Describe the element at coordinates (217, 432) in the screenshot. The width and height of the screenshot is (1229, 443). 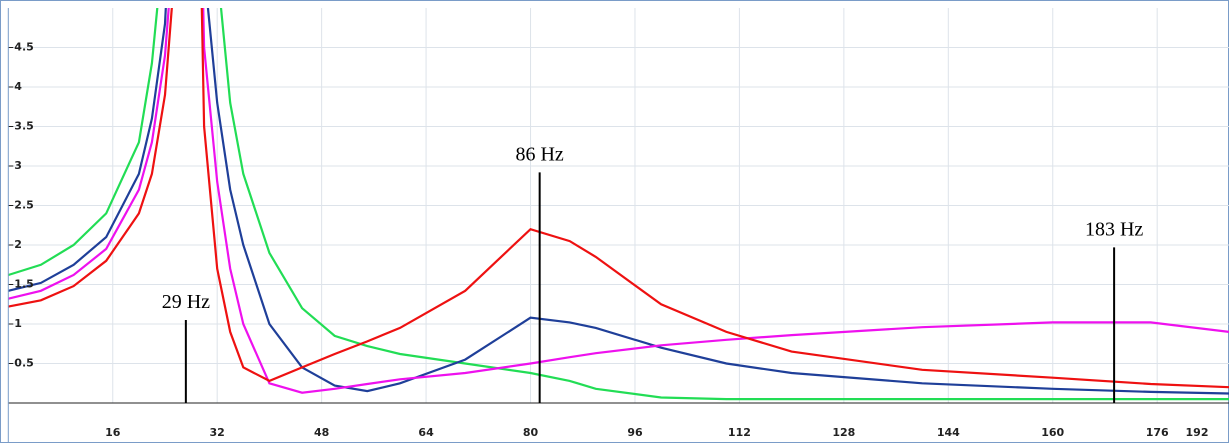
I see `x-tick-label: 32` at that location.